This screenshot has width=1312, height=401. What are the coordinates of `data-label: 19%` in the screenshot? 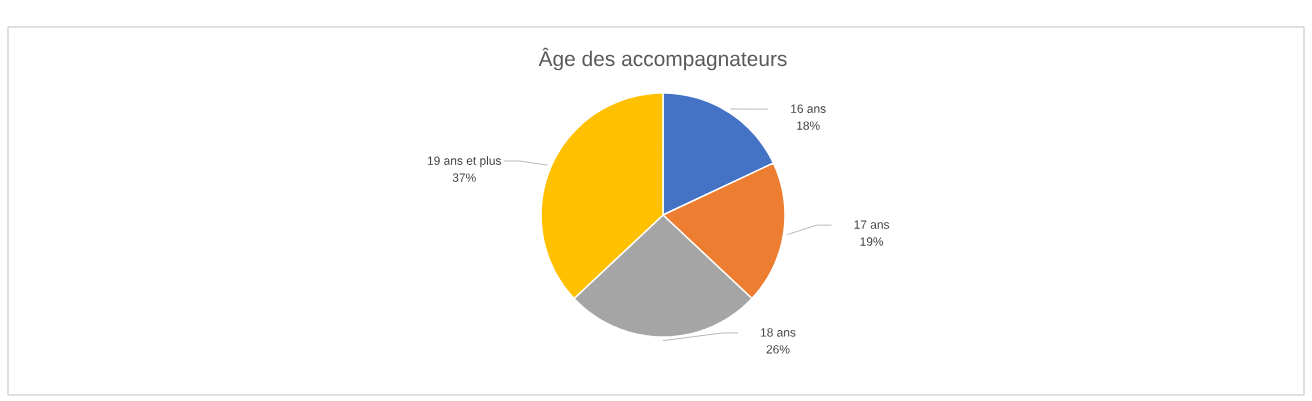 It's located at (872, 241).